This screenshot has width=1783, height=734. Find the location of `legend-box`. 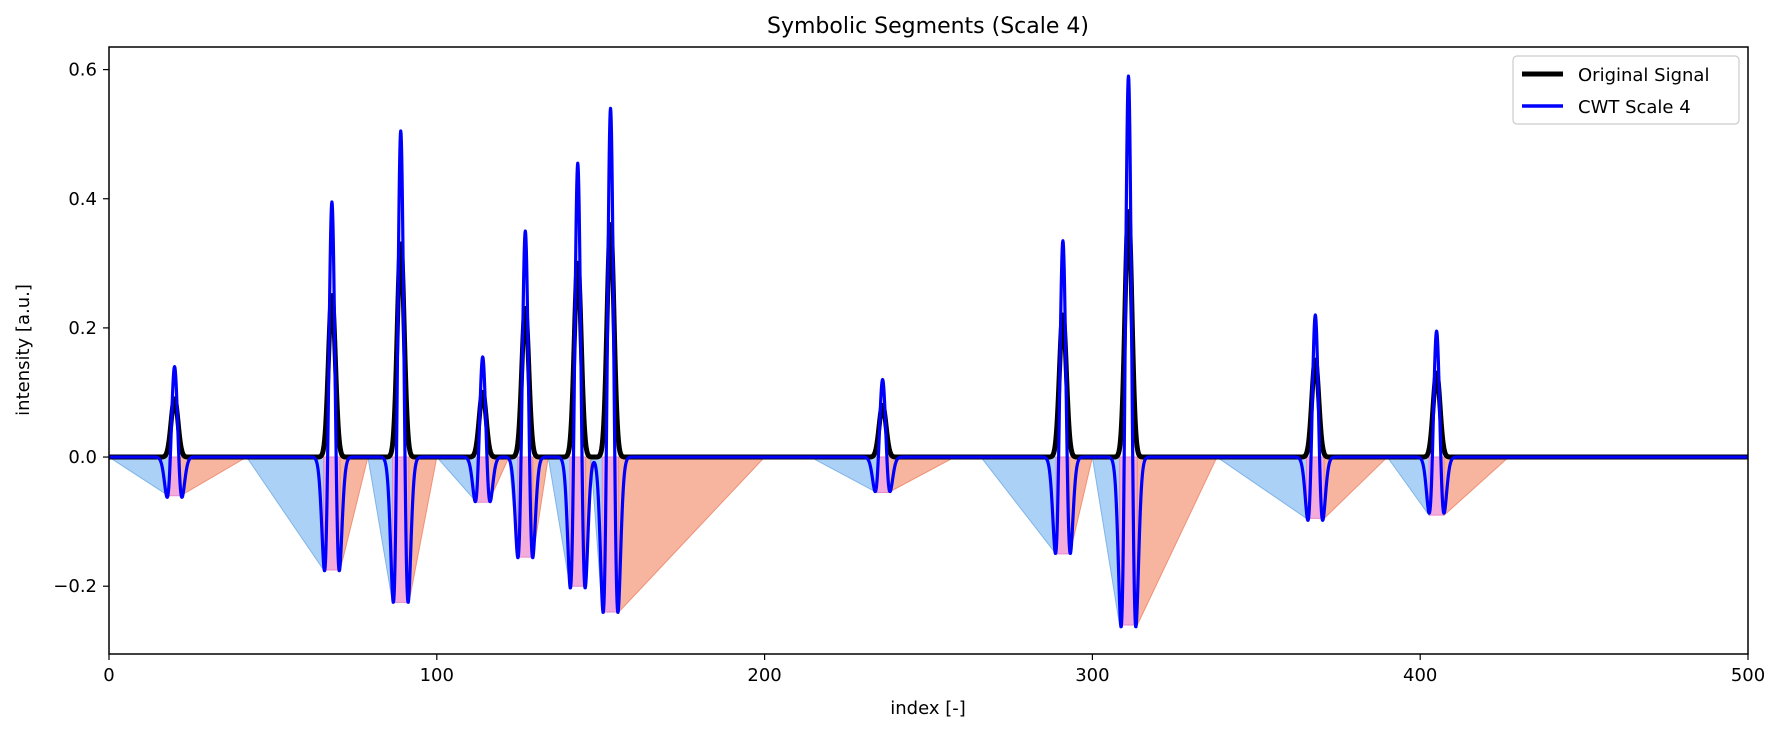

legend-box is located at coordinates (1626, 90).